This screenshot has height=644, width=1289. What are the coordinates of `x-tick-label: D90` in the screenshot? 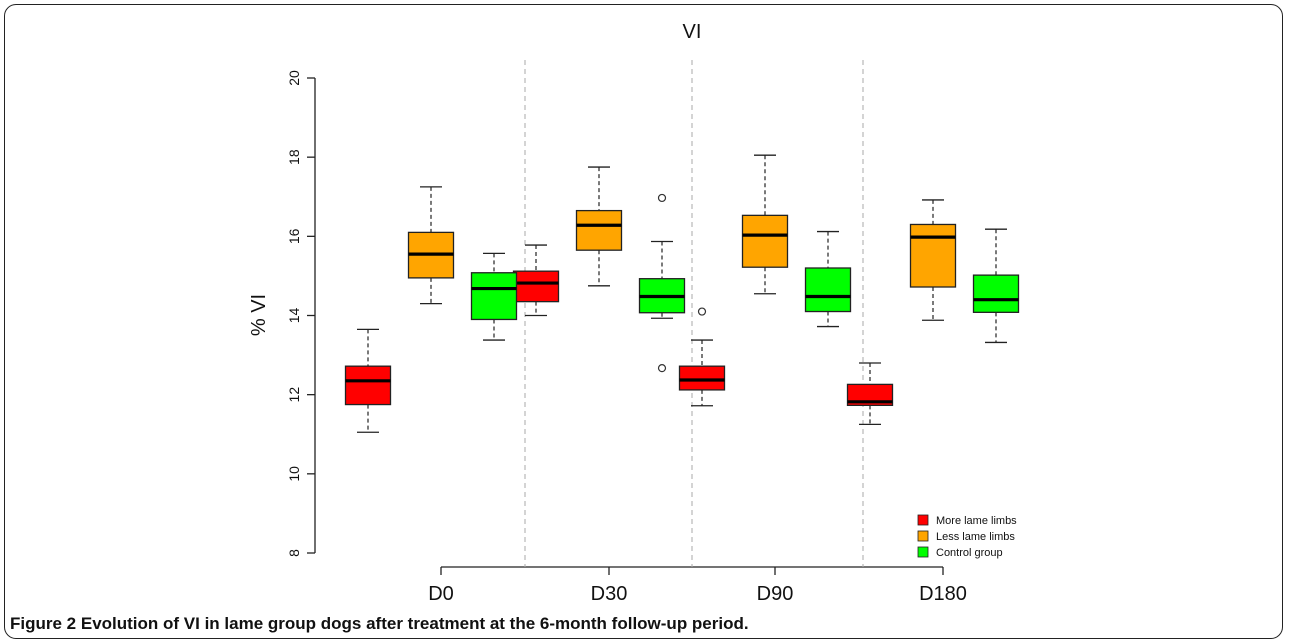 It's located at (775, 594).